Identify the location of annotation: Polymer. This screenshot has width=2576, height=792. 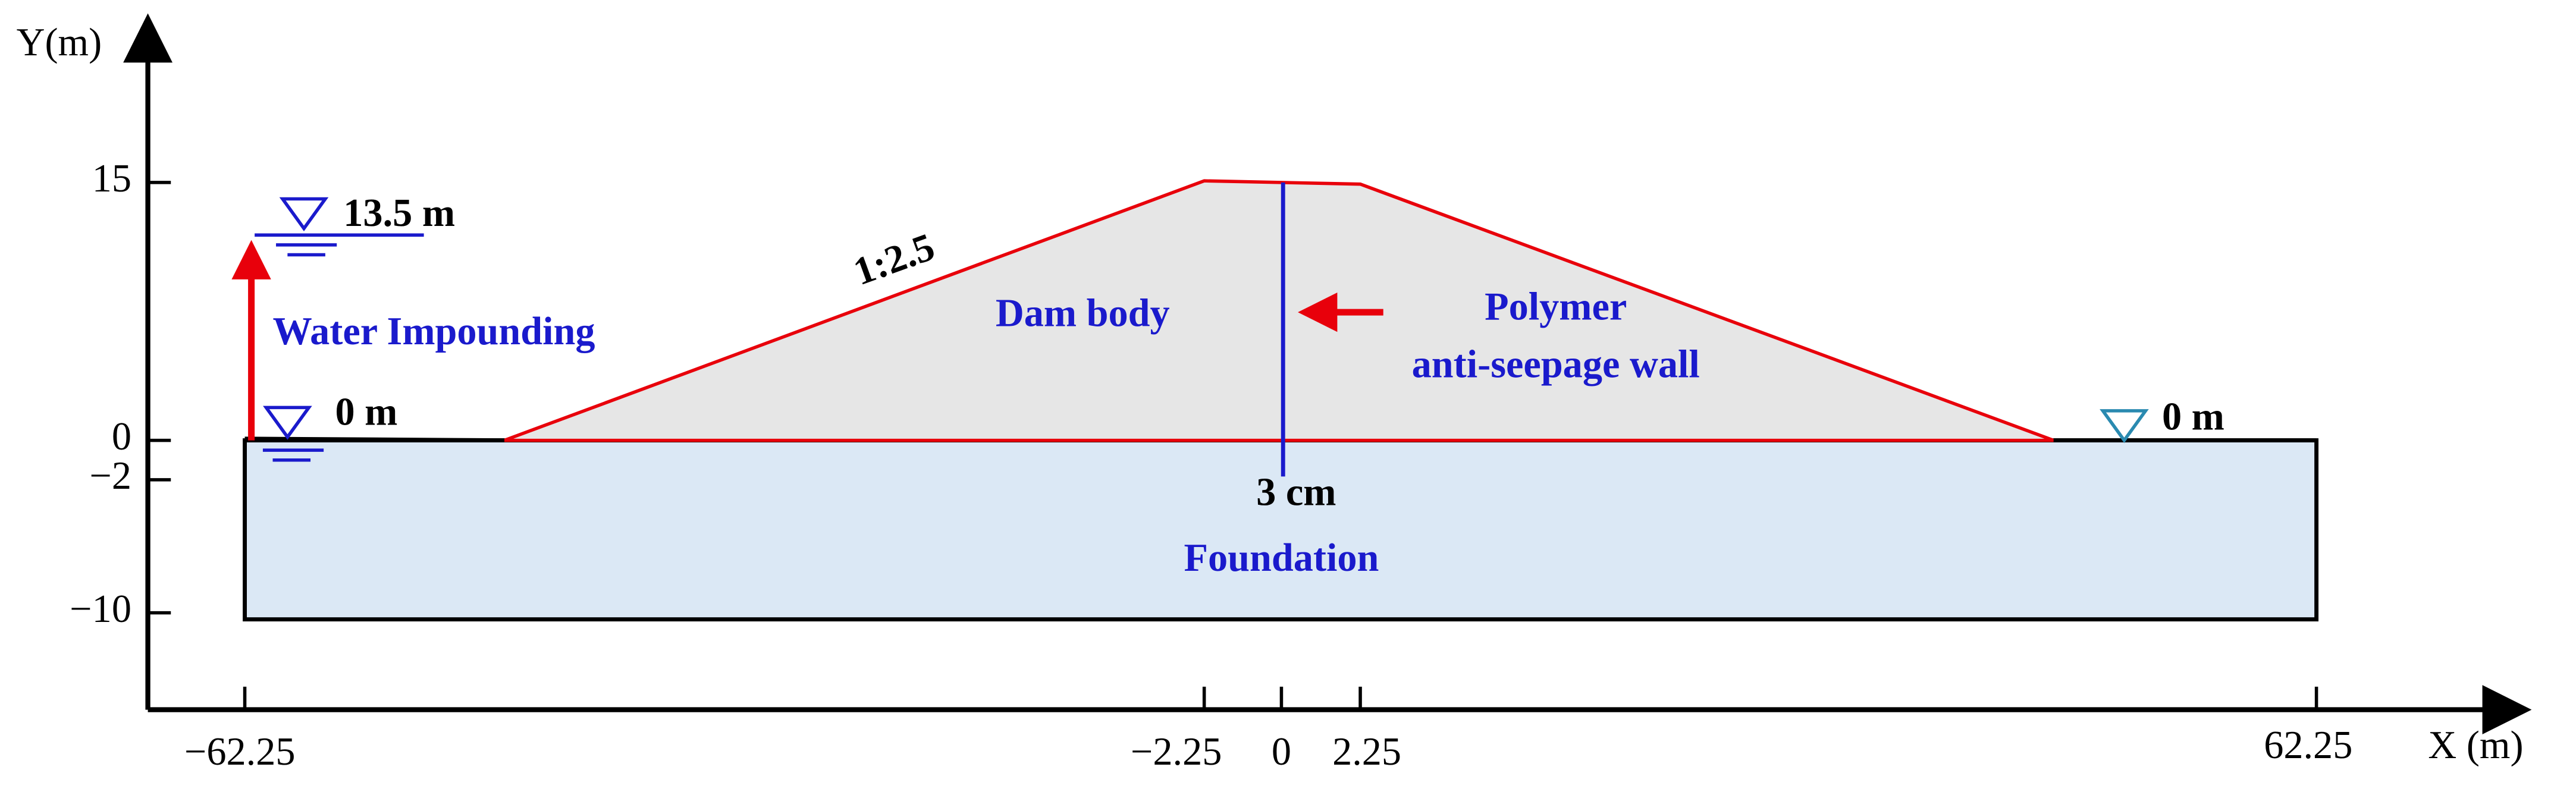
(1556, 307).